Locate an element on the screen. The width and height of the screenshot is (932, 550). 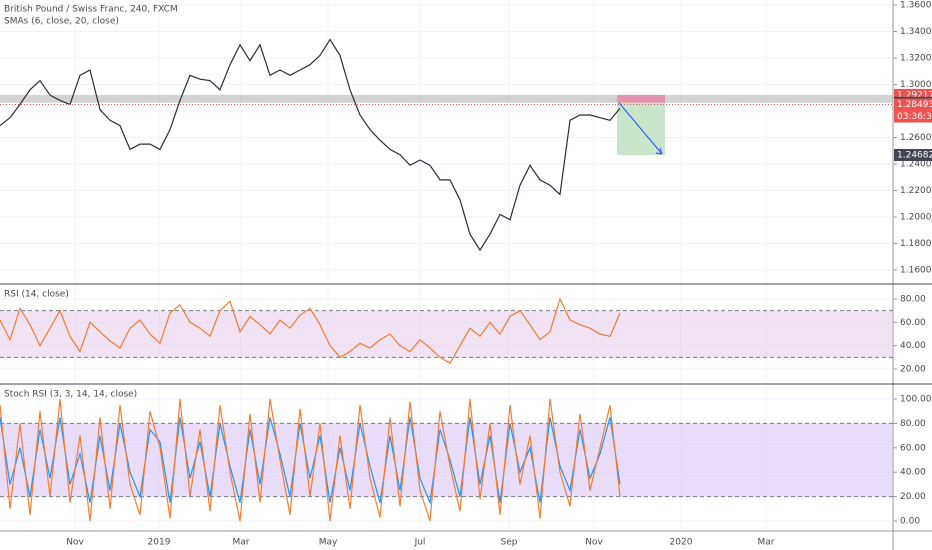
x-tick-label: Sep is located at coordinates (509, 543).